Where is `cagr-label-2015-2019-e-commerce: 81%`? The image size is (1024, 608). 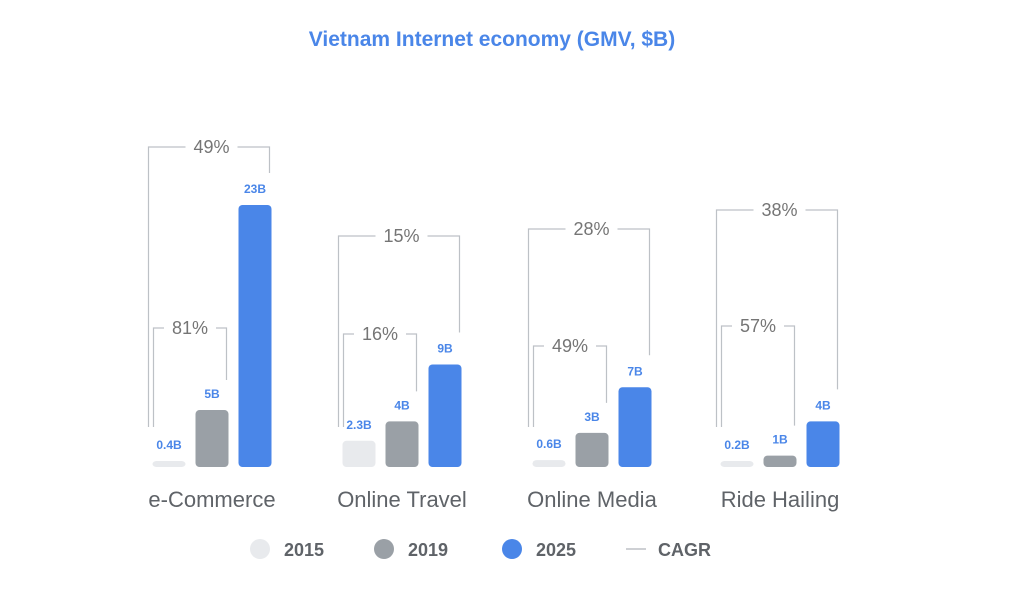 cagr-label-2015-2019-e-commerce: 81% is located at coordinates (190, 328).